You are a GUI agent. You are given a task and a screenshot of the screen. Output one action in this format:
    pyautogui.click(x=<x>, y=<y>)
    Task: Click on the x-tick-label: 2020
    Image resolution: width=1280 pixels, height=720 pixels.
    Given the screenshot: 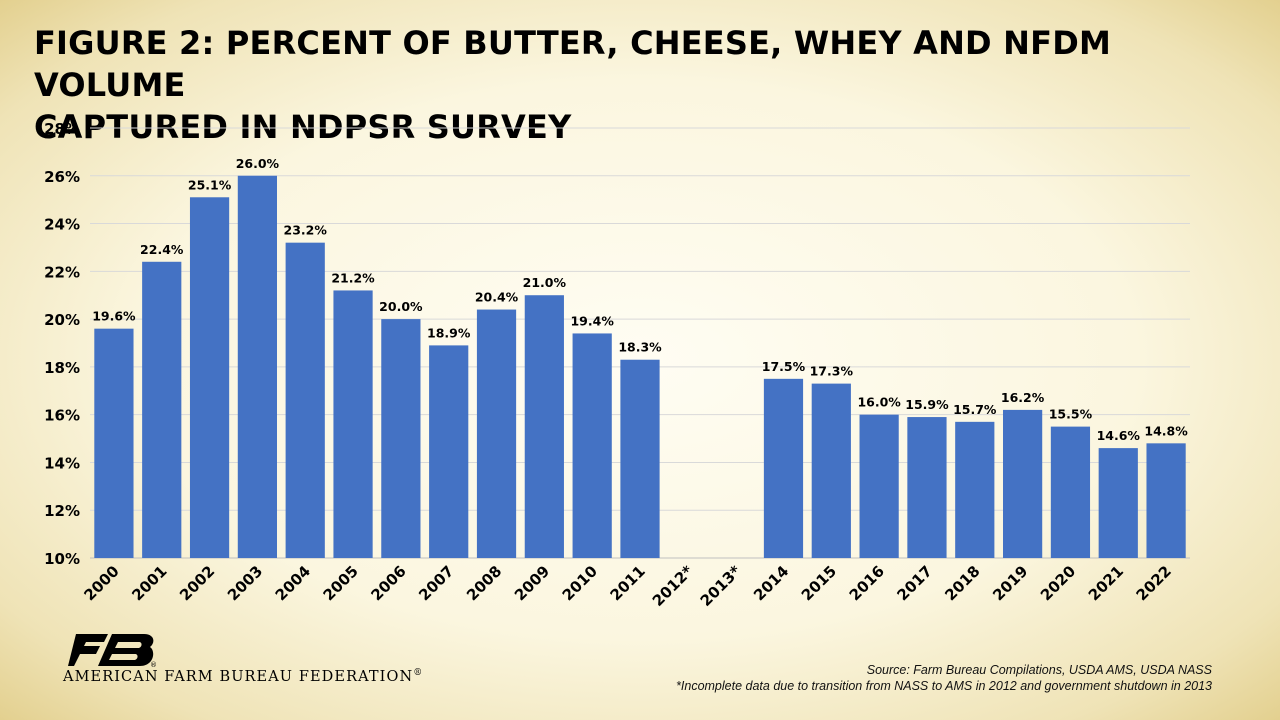 What is the action you would take?
    pyautogui.click(x=1058, y=583)
    